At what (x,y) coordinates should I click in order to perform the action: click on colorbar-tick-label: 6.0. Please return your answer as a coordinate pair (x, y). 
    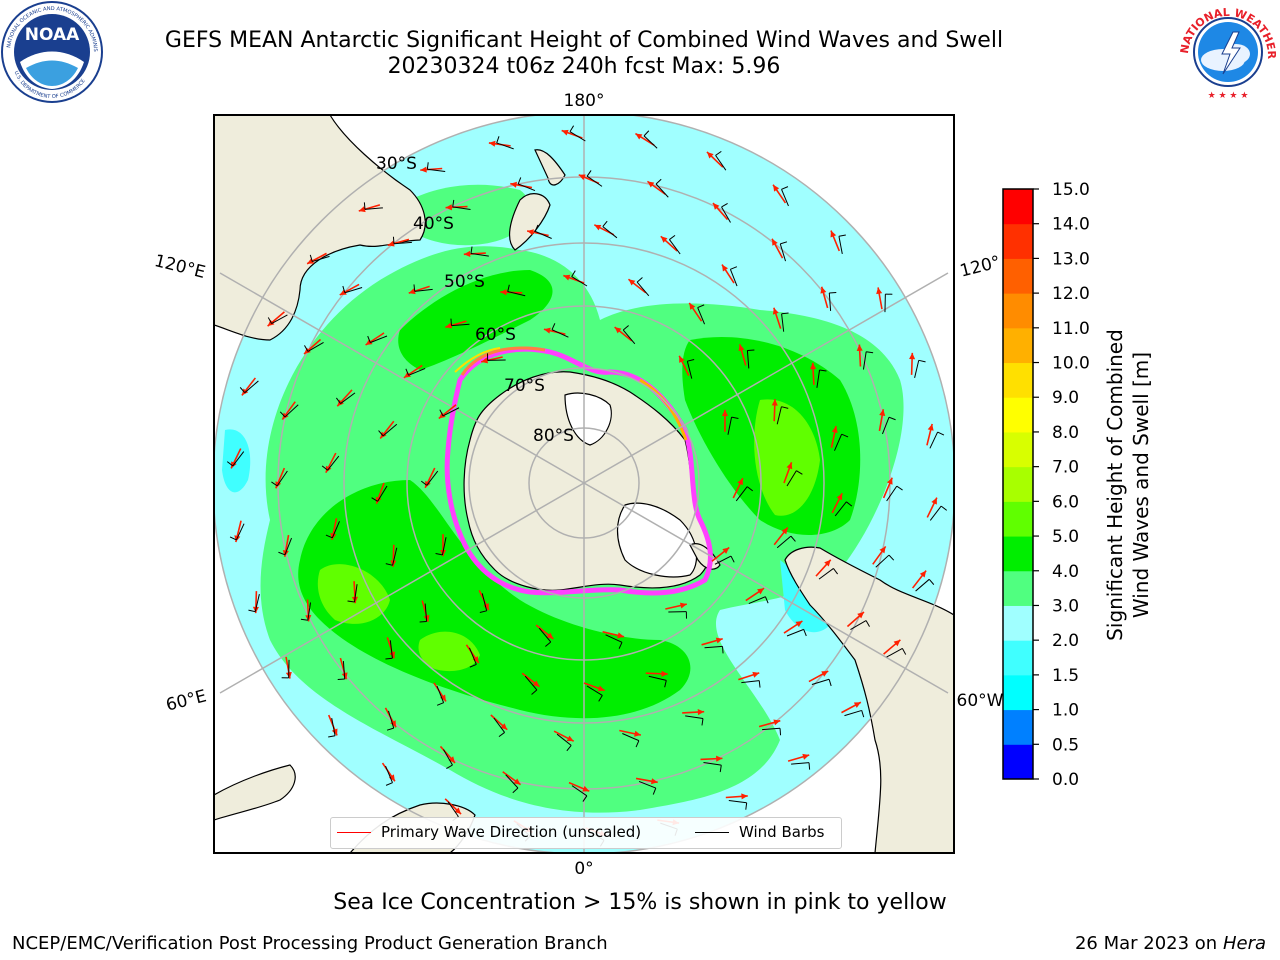
    Looking at the image, I should click on (1065, 502).